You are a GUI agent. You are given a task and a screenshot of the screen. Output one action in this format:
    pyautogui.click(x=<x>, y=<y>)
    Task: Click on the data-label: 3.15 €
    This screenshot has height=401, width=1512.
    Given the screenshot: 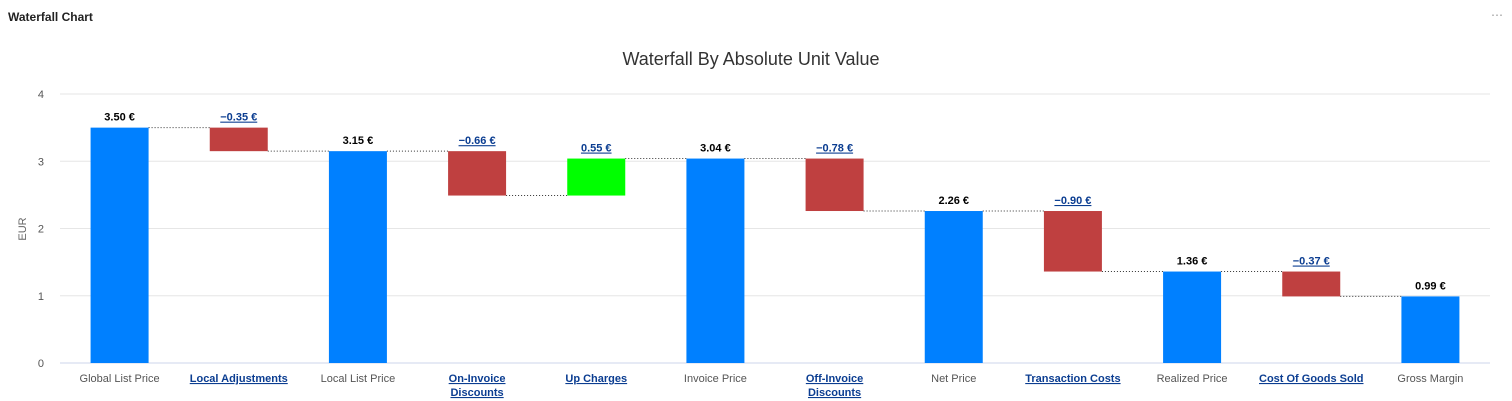 What is the action you would take?
    pyautogui.click(x=358, y=141)
    